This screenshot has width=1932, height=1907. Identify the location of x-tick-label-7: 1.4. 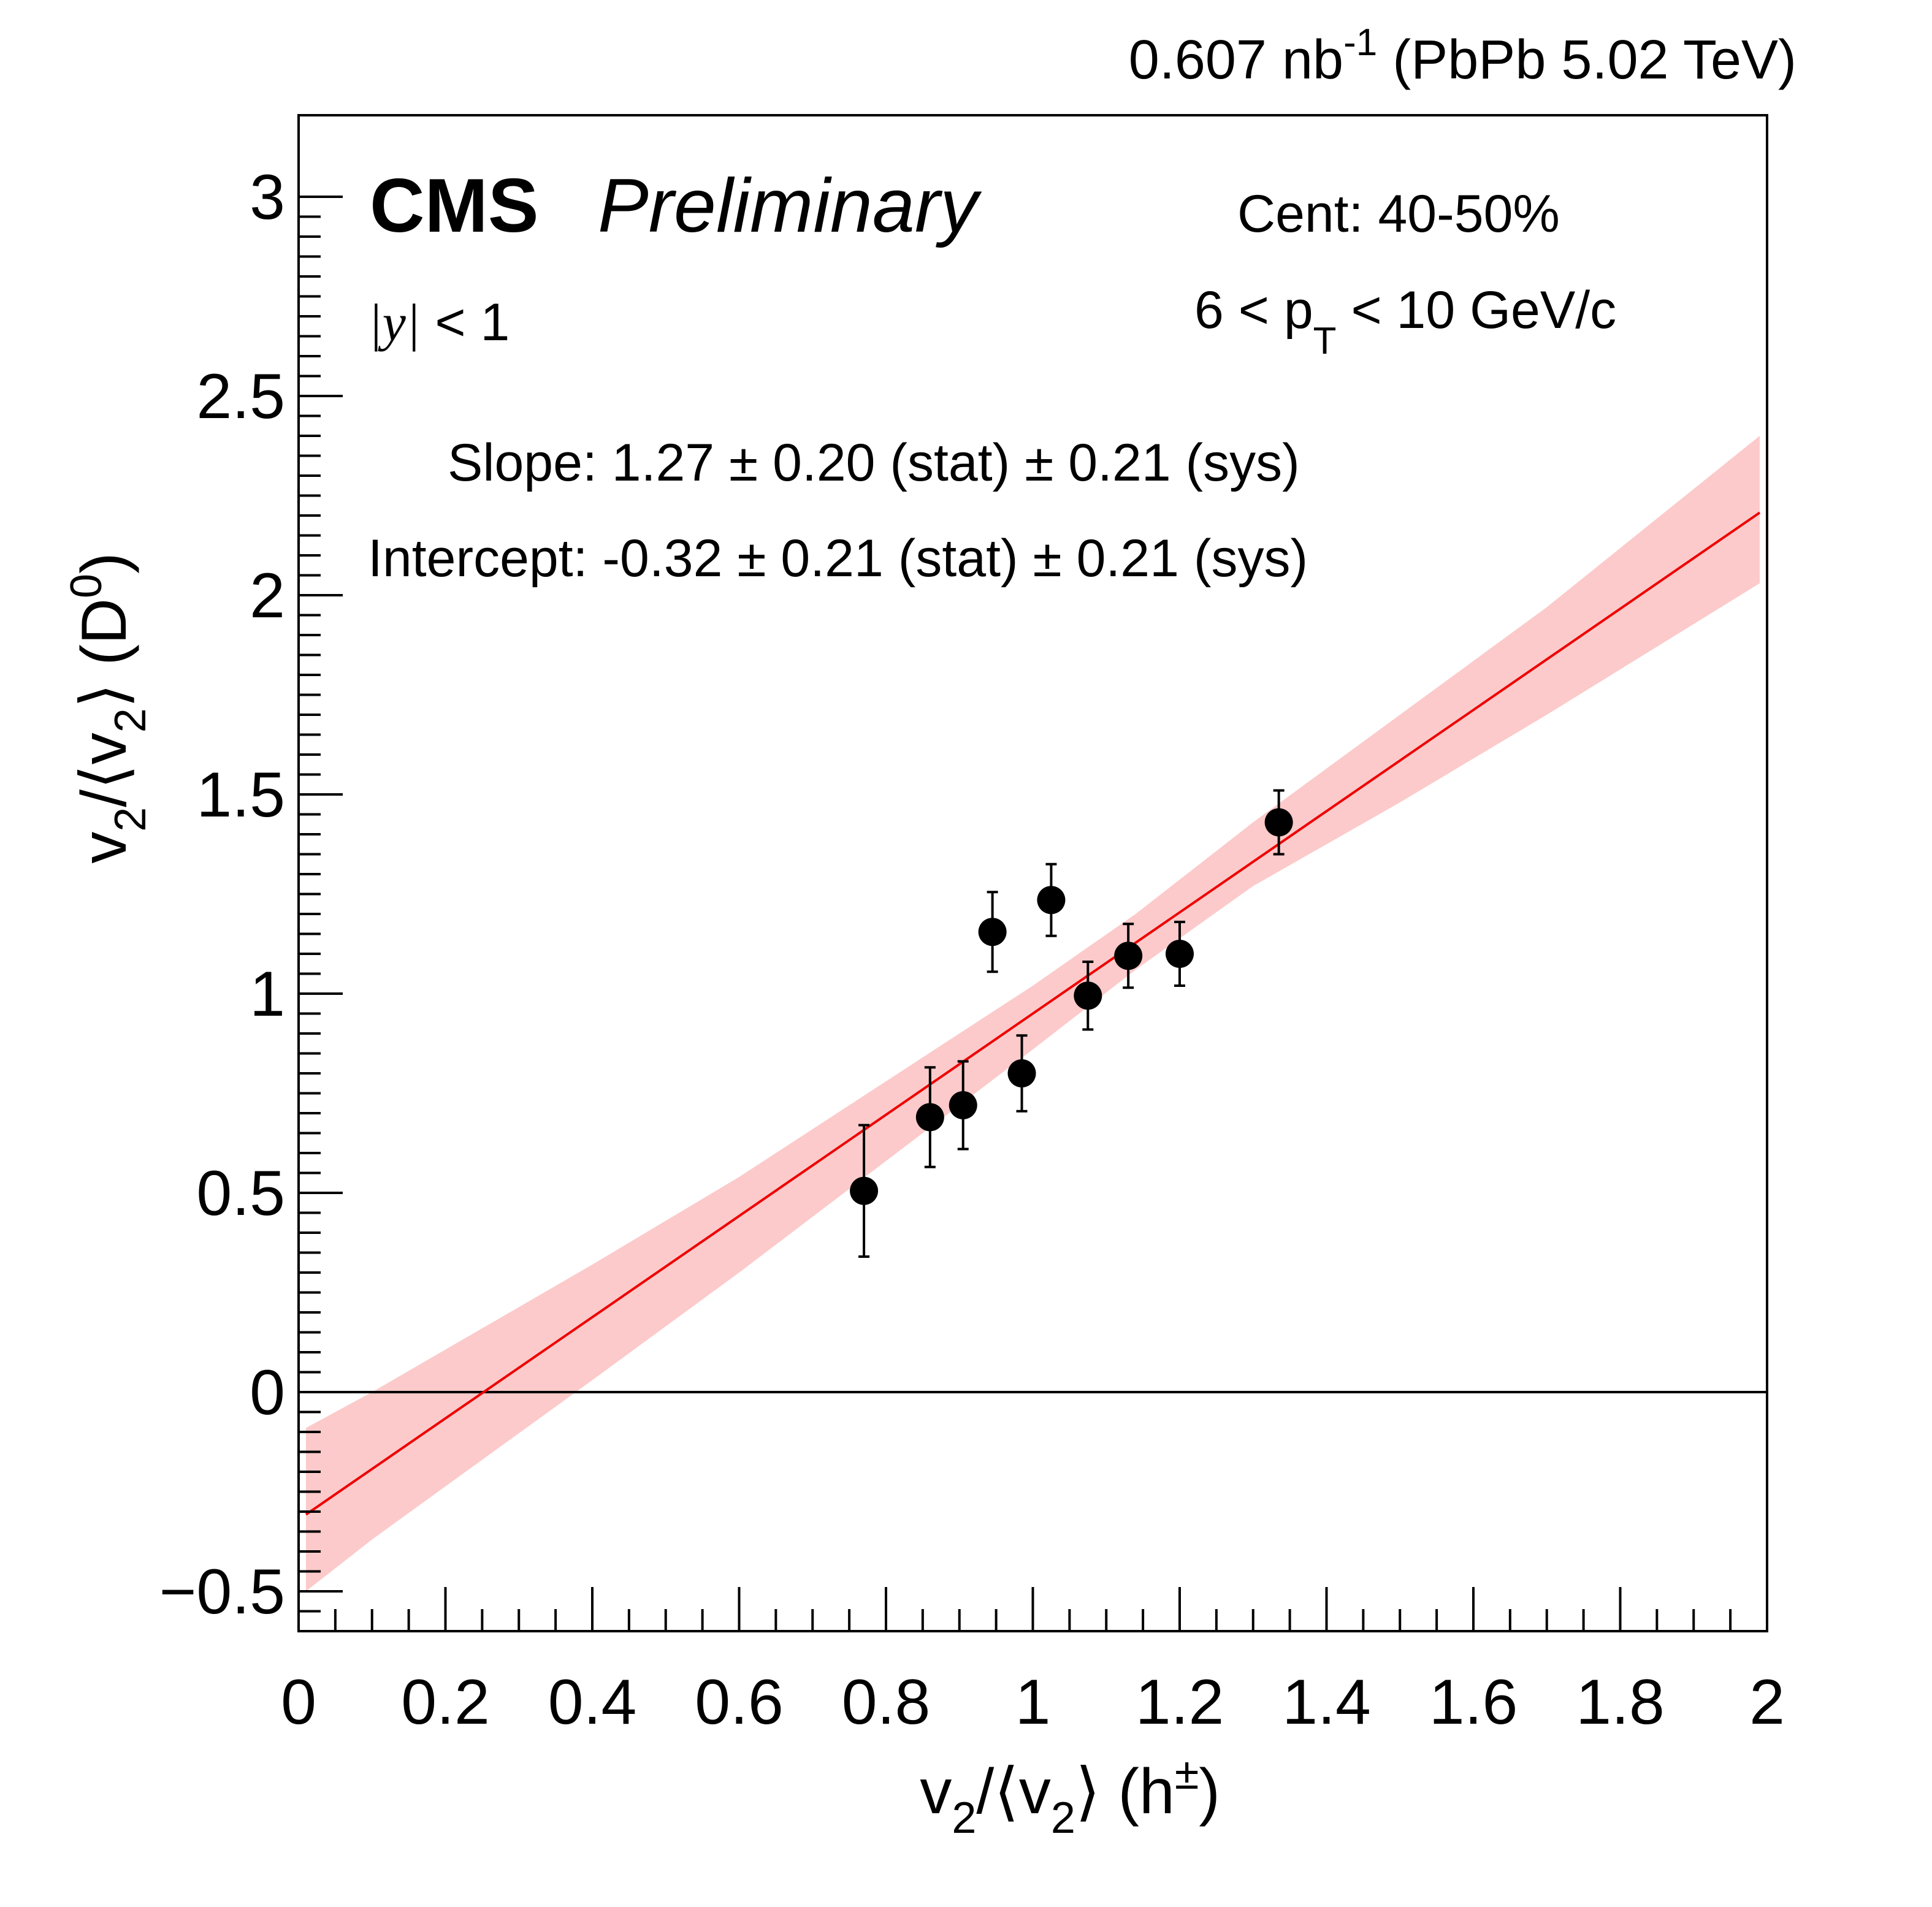
(1327, 1702).